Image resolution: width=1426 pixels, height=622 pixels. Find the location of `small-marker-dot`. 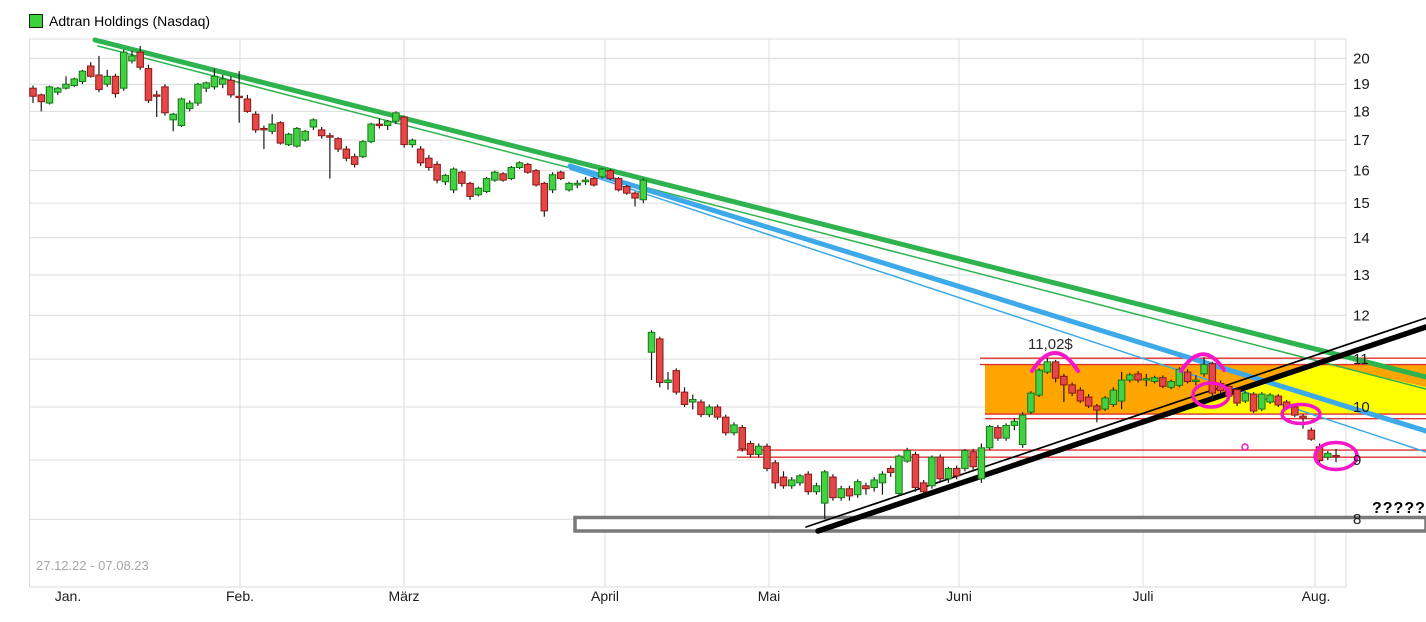

small-marker-dot is located at coordinates (1245, 447).